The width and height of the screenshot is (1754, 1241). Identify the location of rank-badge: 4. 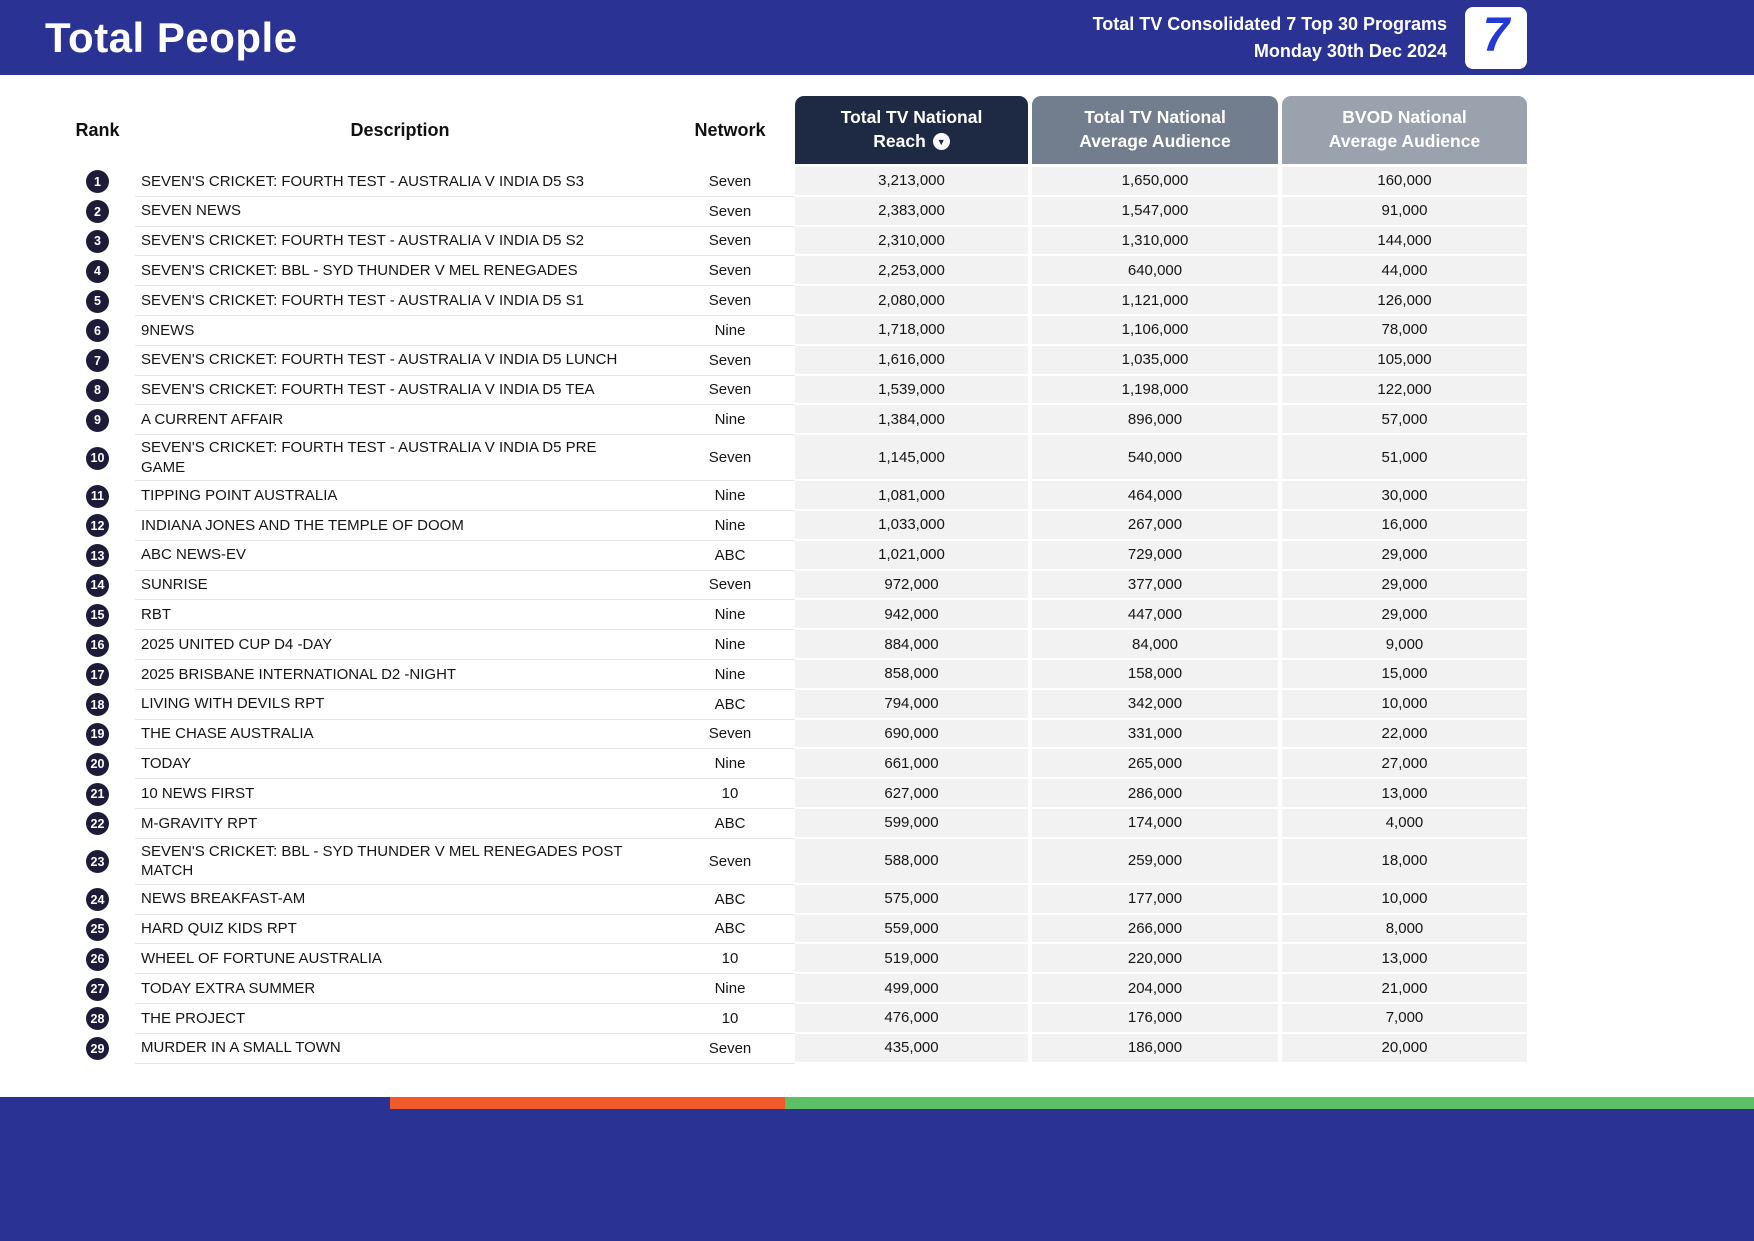
(97, 271).